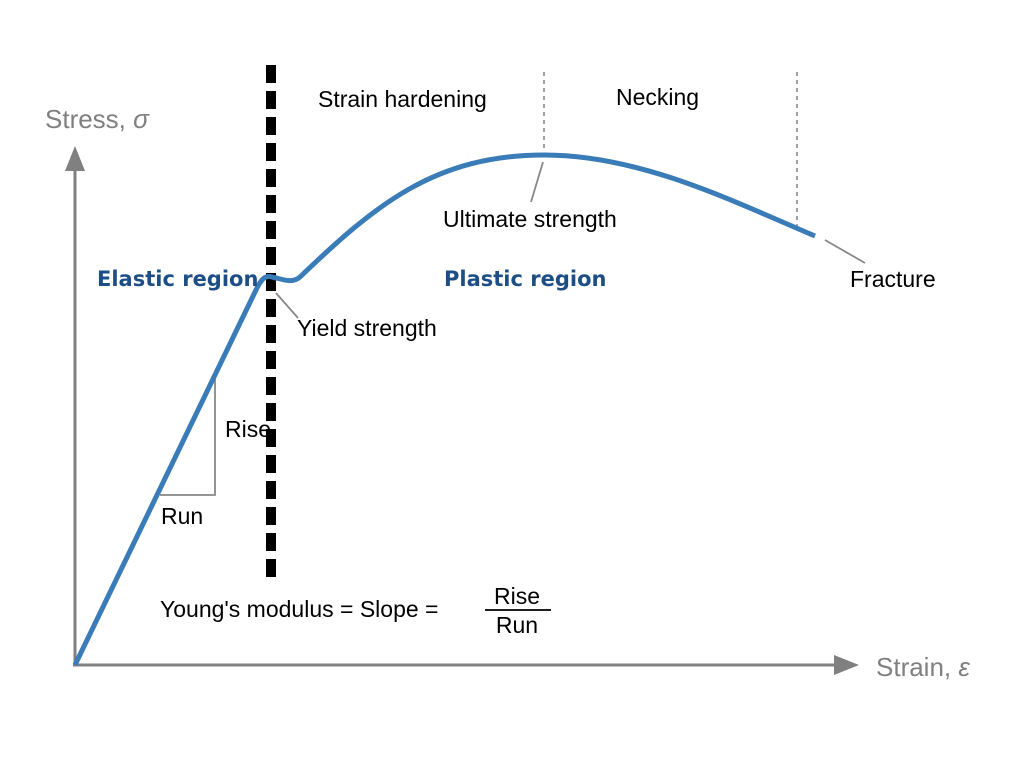  What do you see at coordinates (299, 609) in the screenshot?
I see `youngs-modulus-formula: Young's modulus = Slope =` at bounding box center [299, 609].